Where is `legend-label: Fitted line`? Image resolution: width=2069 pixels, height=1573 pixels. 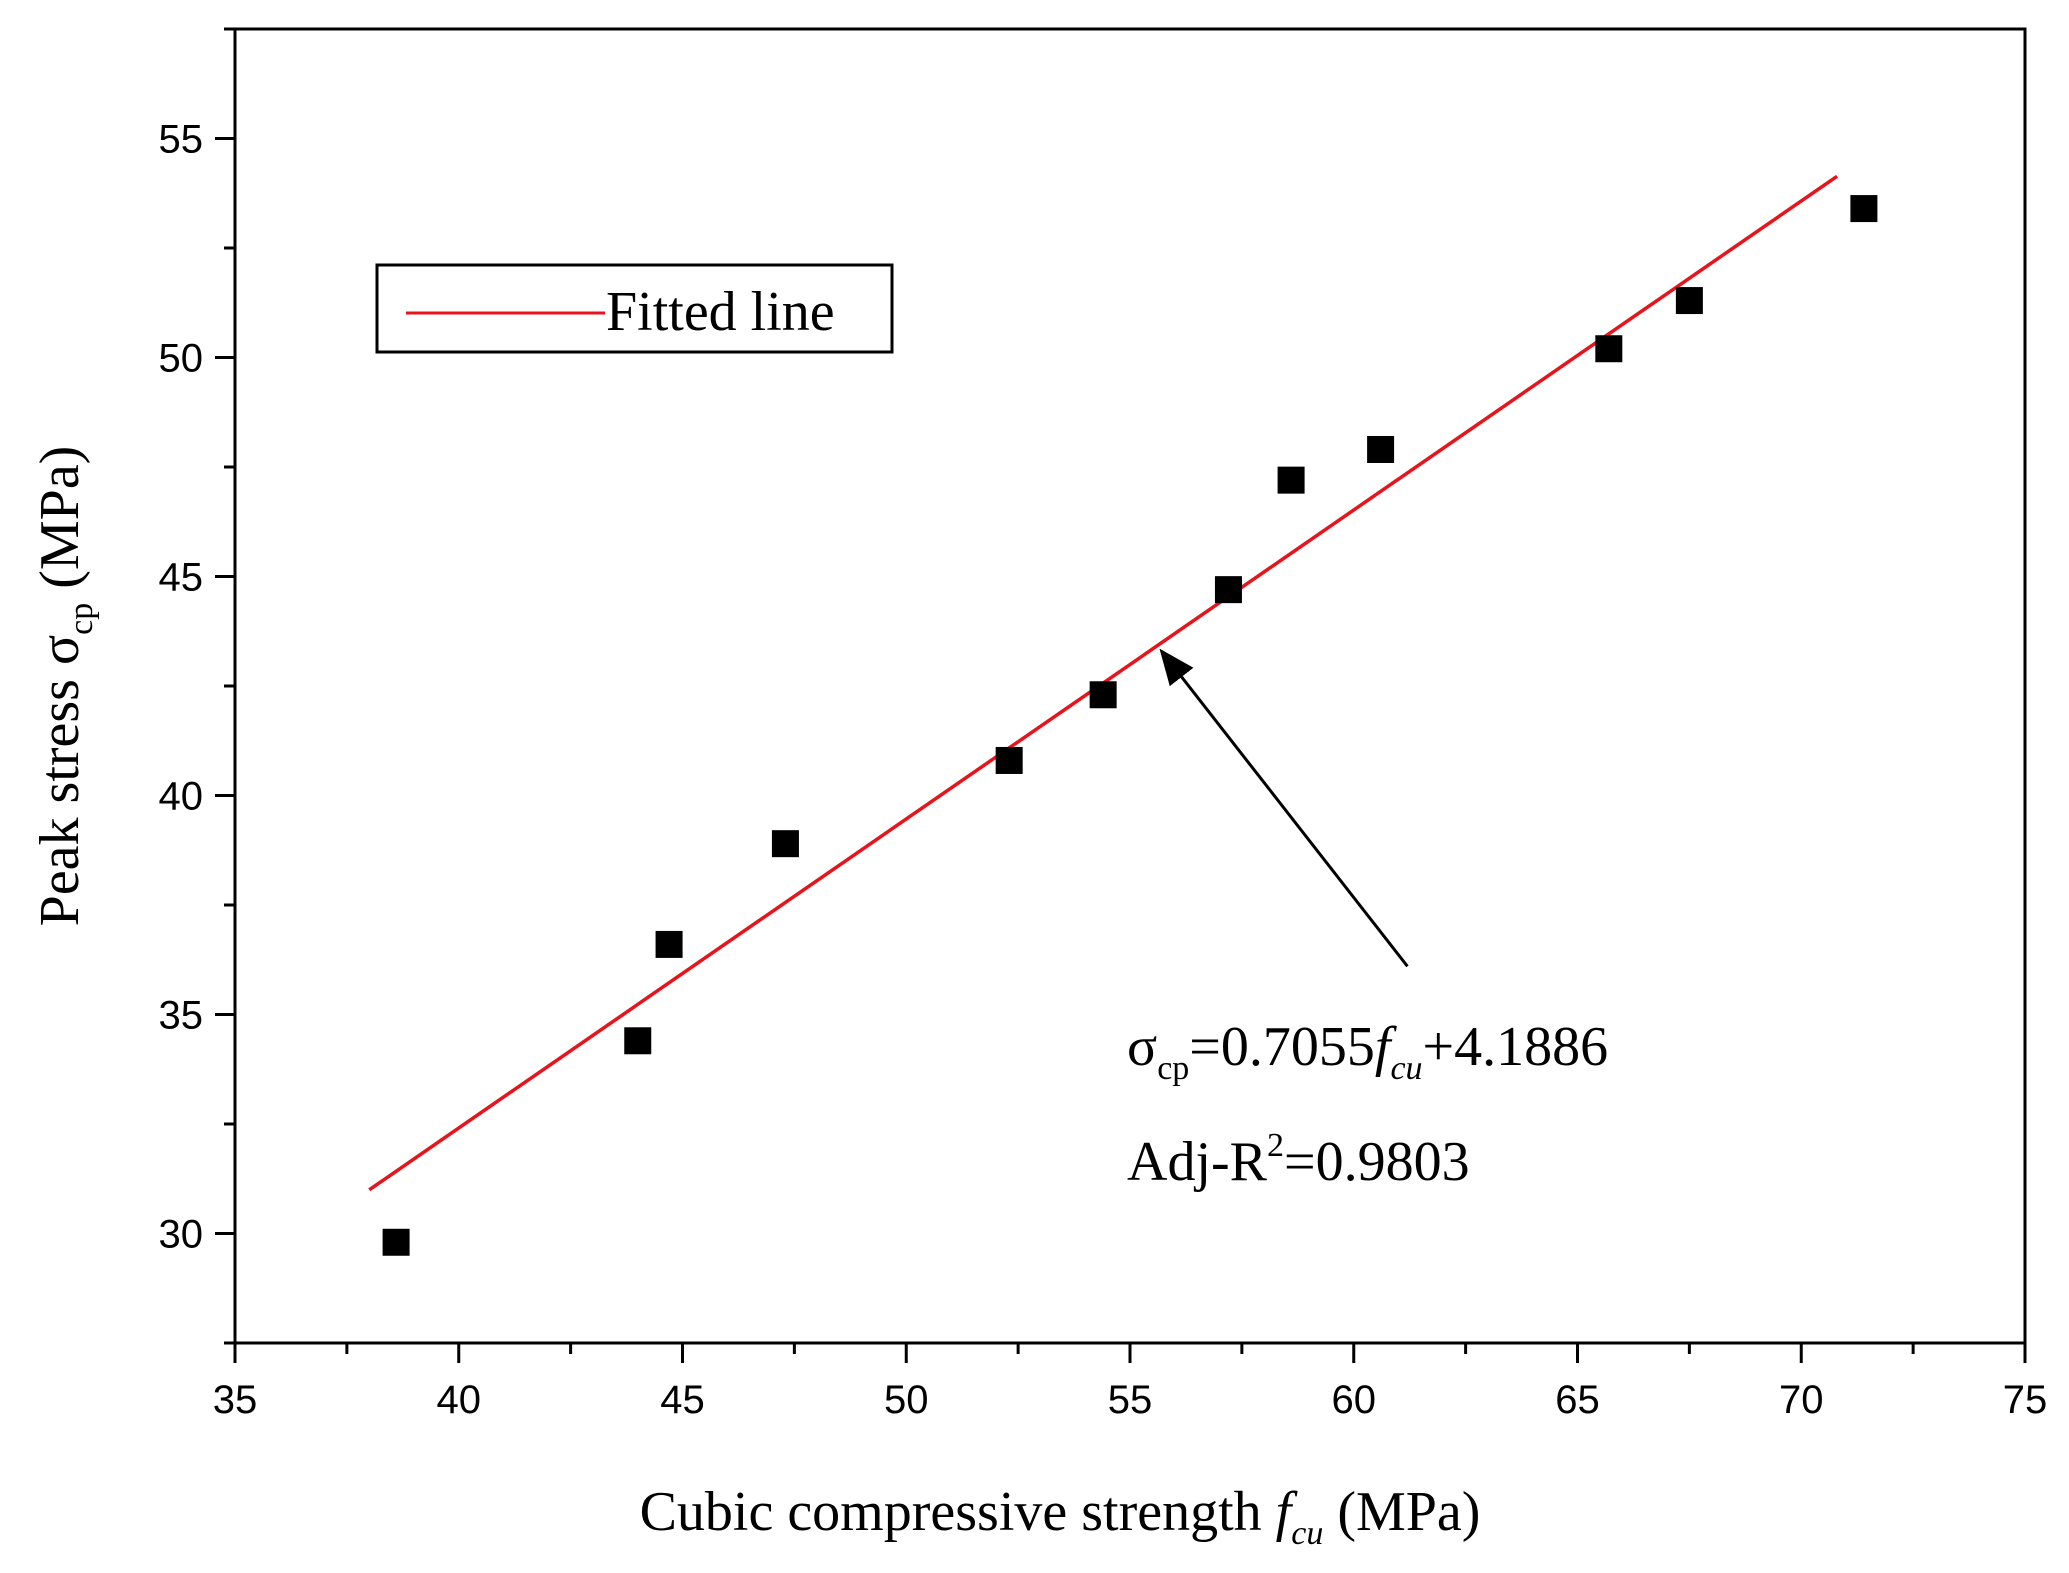
legend-label: Fitted line is located at coordinates (720, 312).